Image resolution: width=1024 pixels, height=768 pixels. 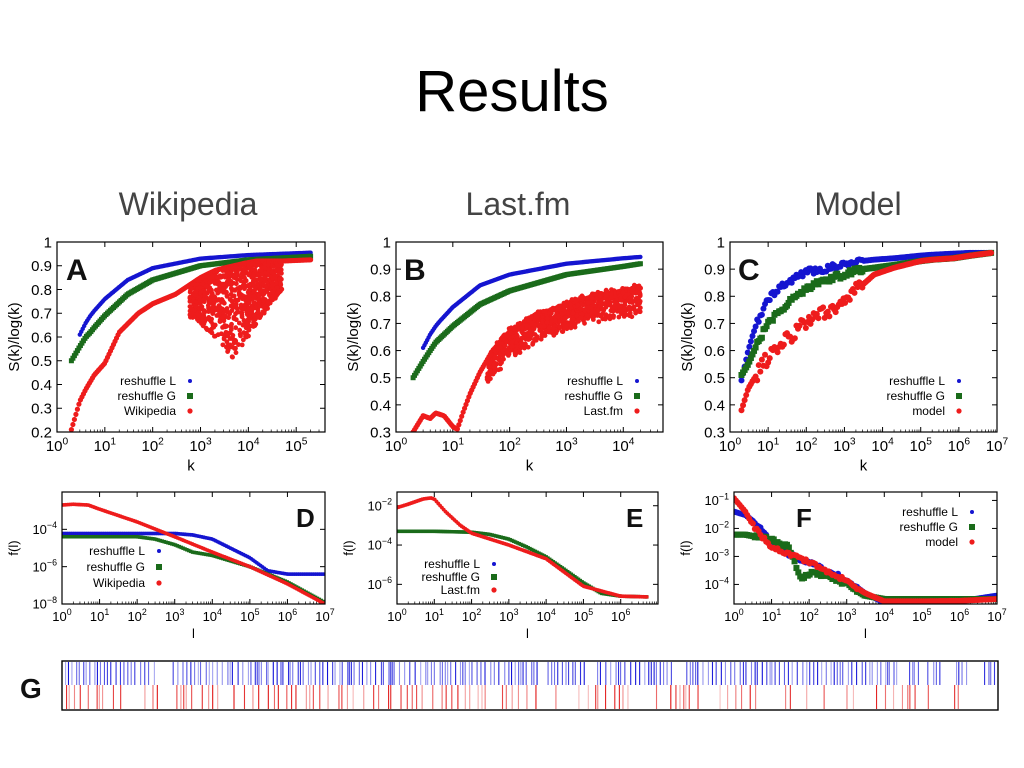 I want to click on y-tick-label: 0.9, so click(x=714, y=270).